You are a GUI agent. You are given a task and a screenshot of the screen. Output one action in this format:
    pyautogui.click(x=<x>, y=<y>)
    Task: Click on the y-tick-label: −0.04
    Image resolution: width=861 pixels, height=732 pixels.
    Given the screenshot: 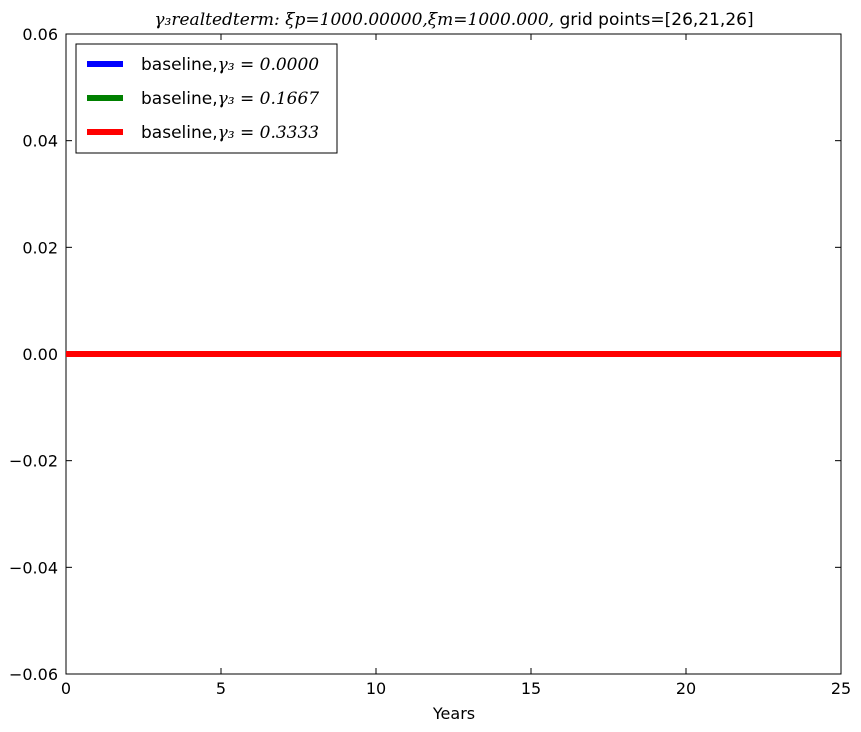 What is the action you would take?
    pyautogui.click(x=33, y=567)
    